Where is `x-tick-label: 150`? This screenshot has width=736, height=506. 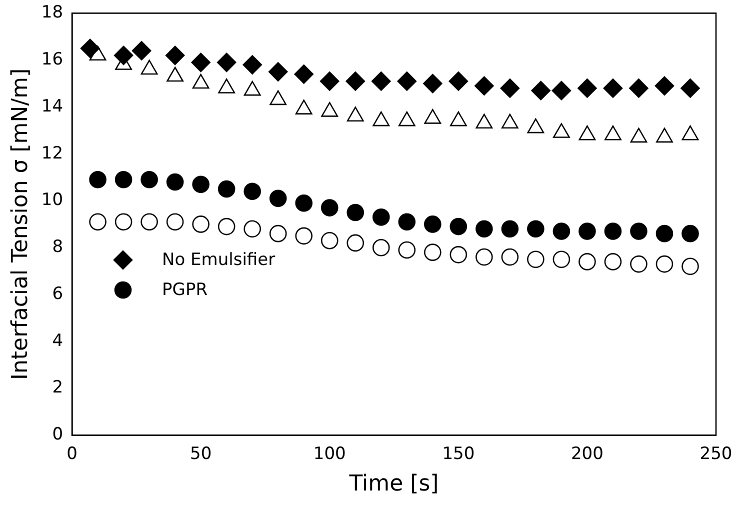 x-tick-label: 150 is located at coordinates (458, 454).